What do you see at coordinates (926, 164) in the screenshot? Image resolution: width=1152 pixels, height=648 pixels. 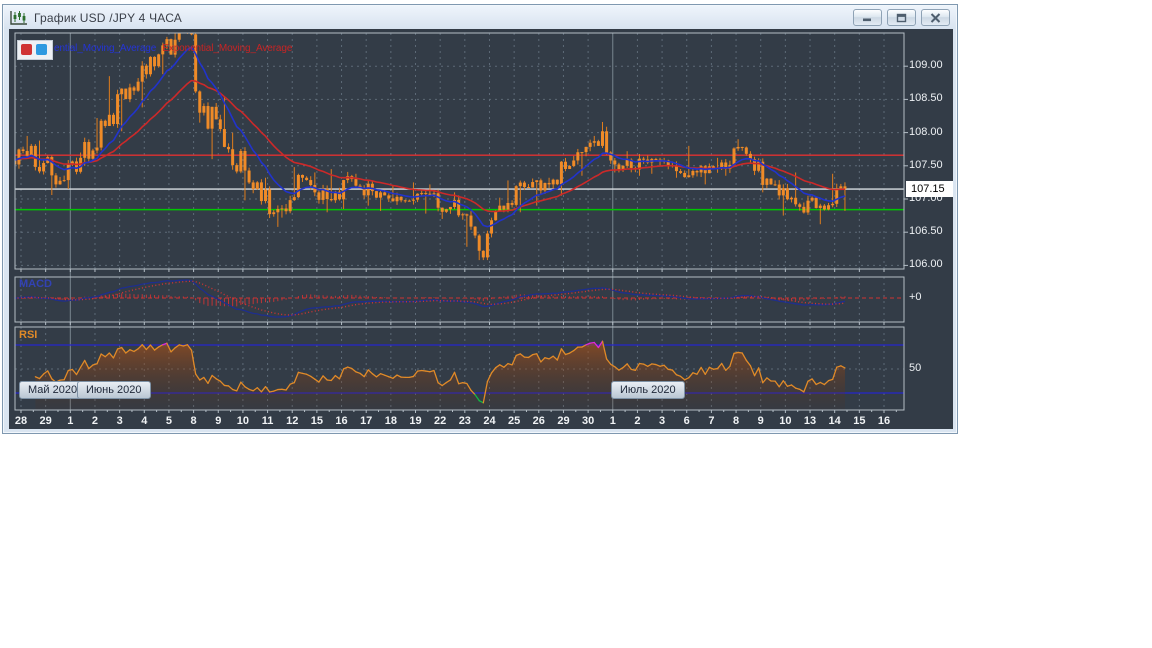 I see `price-axis-label: 107.50` at bounding box center [926, 164].